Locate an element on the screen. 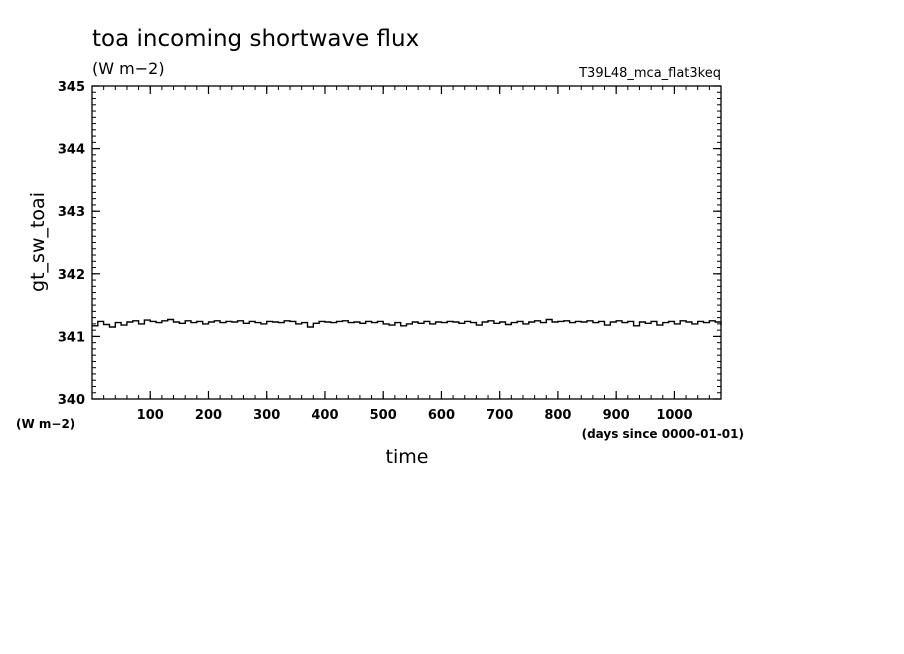  x-tick-label: 300 is located at coordinates (266, 415).